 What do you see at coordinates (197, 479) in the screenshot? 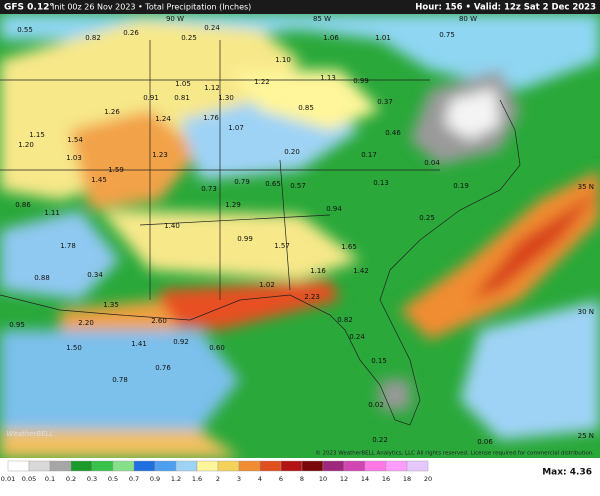
I see `legend-label: 1.6` at bounding box center [197, 479].